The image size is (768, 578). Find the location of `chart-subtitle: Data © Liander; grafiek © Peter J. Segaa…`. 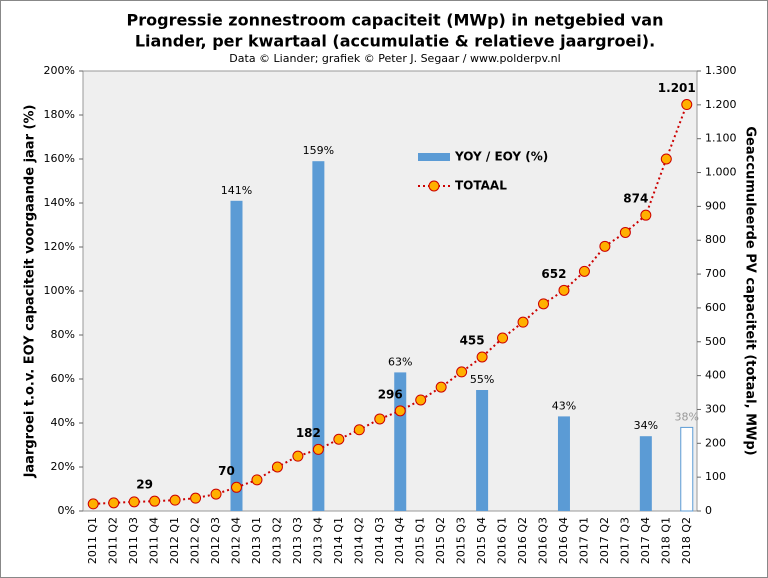

chart-subtitle: Data © Liander; grafiek © Peter J. Segaa… is located at coordinates (394, 58).